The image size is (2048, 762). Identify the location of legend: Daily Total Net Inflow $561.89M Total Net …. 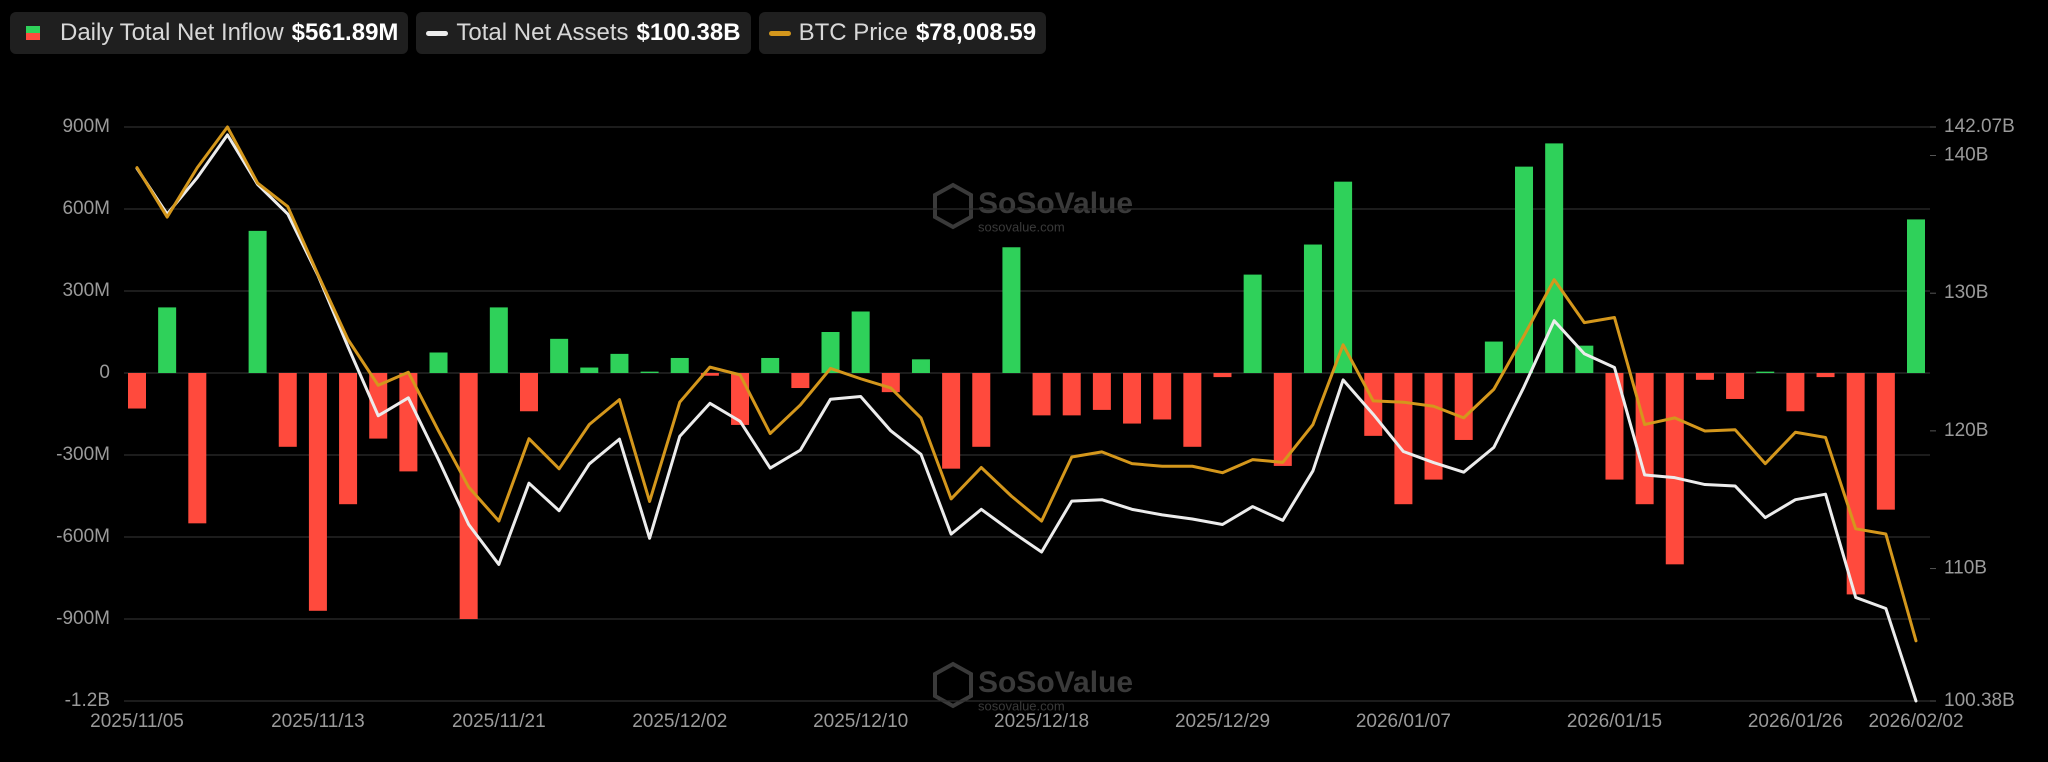
(528, 33).